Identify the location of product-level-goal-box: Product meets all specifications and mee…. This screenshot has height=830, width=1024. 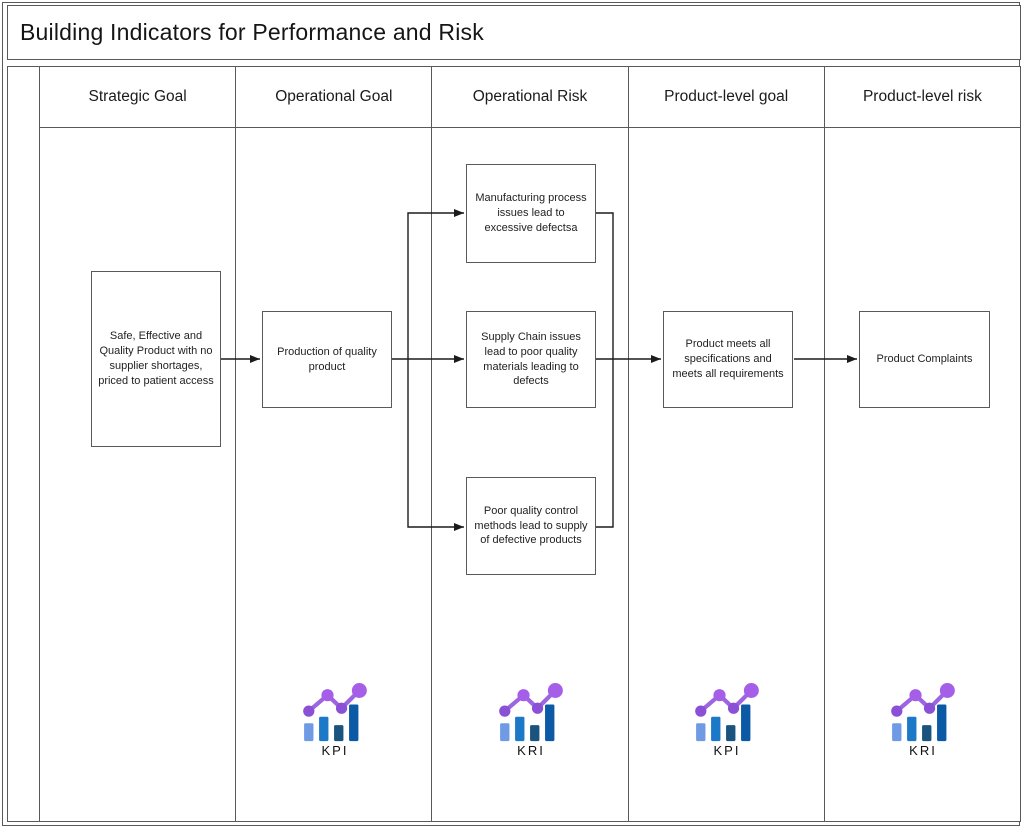
(728, 359).